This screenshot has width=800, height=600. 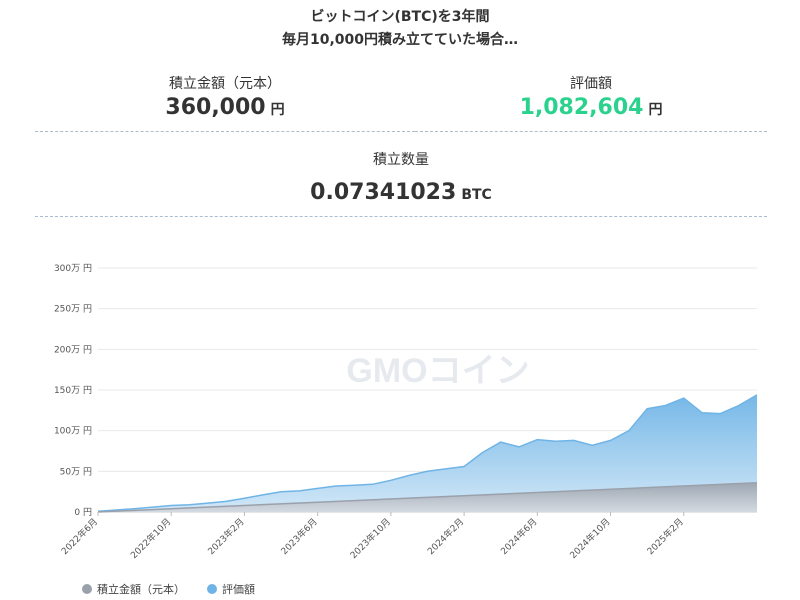 I want to click on principal-value: 360,000, so click(x=215, y=107).